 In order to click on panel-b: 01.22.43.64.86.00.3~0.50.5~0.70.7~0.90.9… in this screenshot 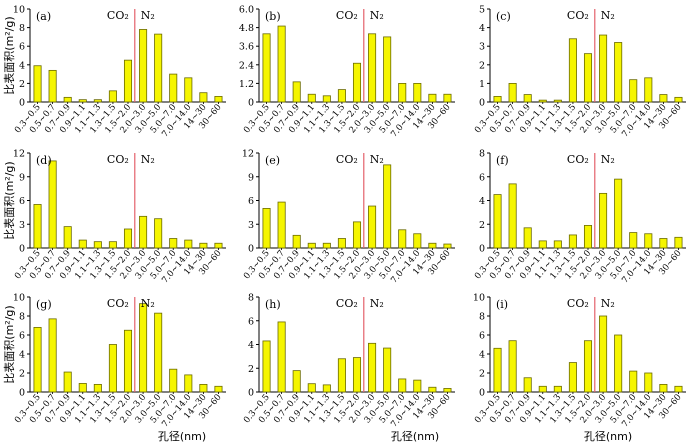, I will do `click(347, 72)`.